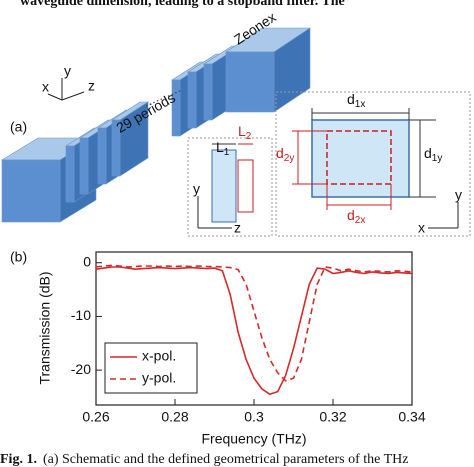 The width and height of the screenshot is (474, 467). What do you see at coordinates (87, 261) in the screenshot?
I see `y-tick-label: 0` at bounding box center [87, 261].